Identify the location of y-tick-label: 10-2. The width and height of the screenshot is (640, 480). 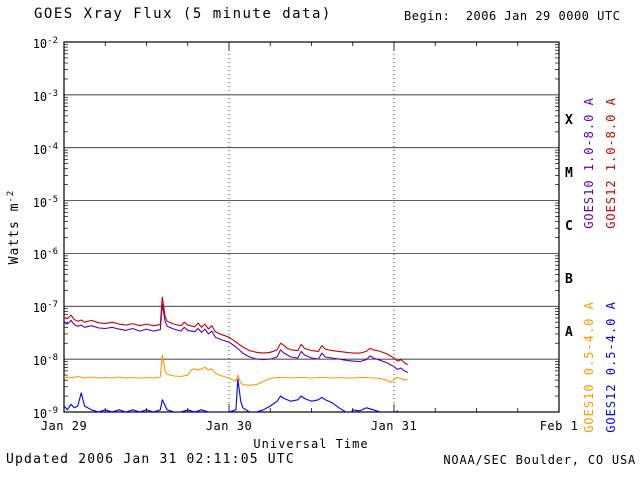
(45, 43).